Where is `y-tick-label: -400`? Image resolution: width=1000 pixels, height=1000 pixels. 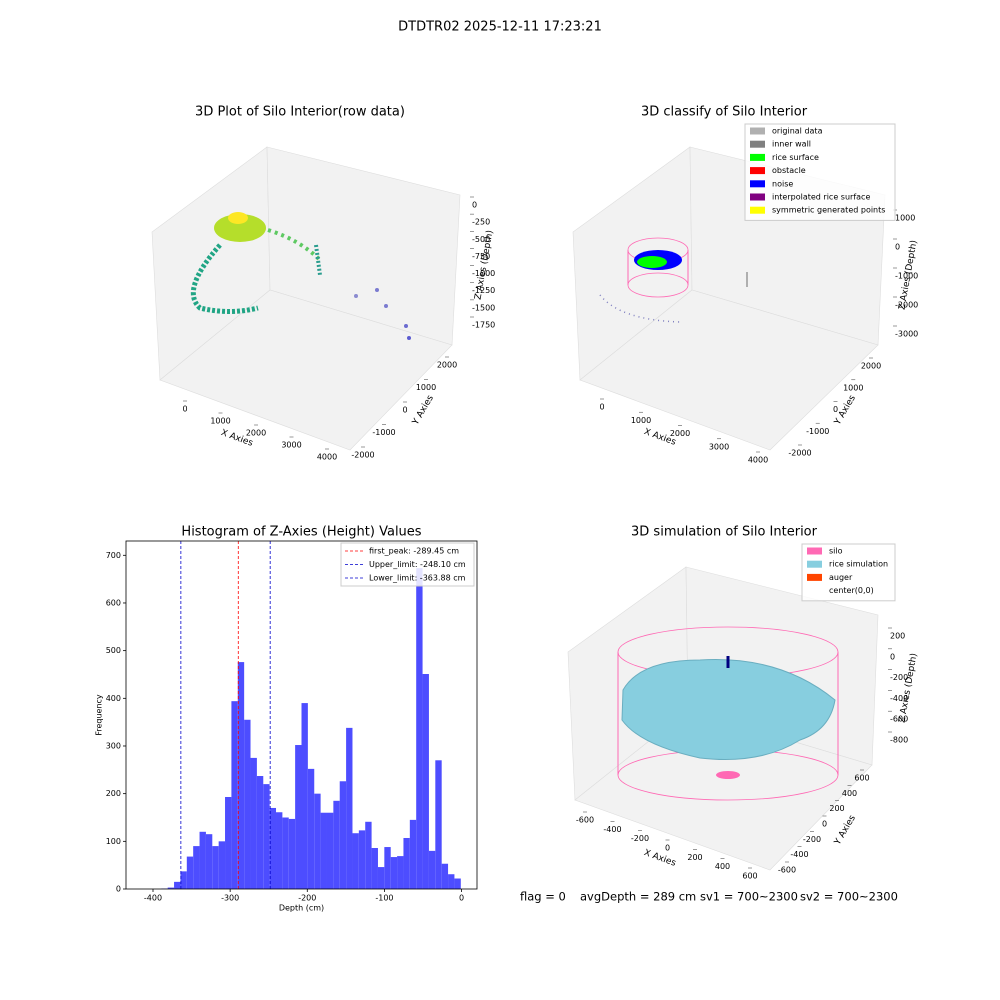
y-tick-label: -400 is located at coordinates (799, 854).